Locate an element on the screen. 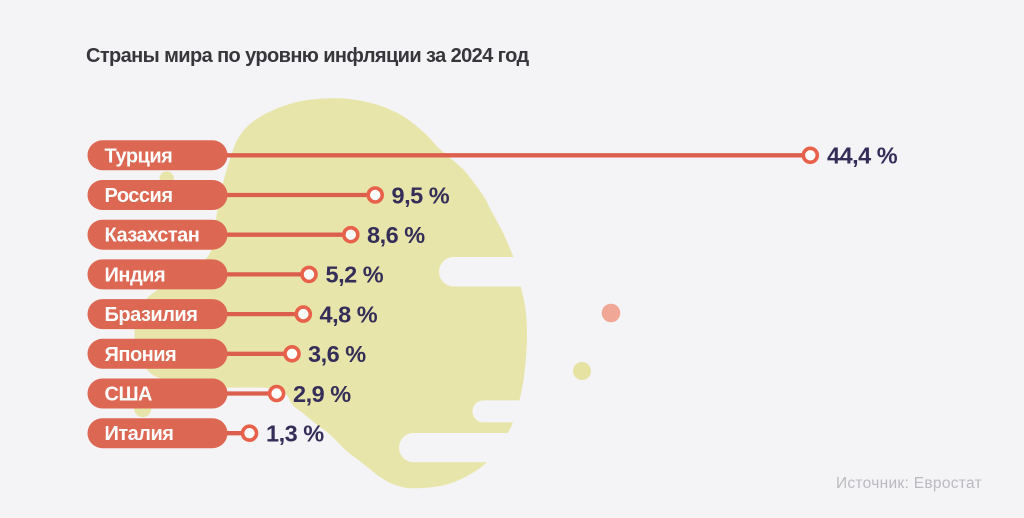 This screenshot has width=1024, height=518. svg-text: Индия is located at coordinates (135, 275).